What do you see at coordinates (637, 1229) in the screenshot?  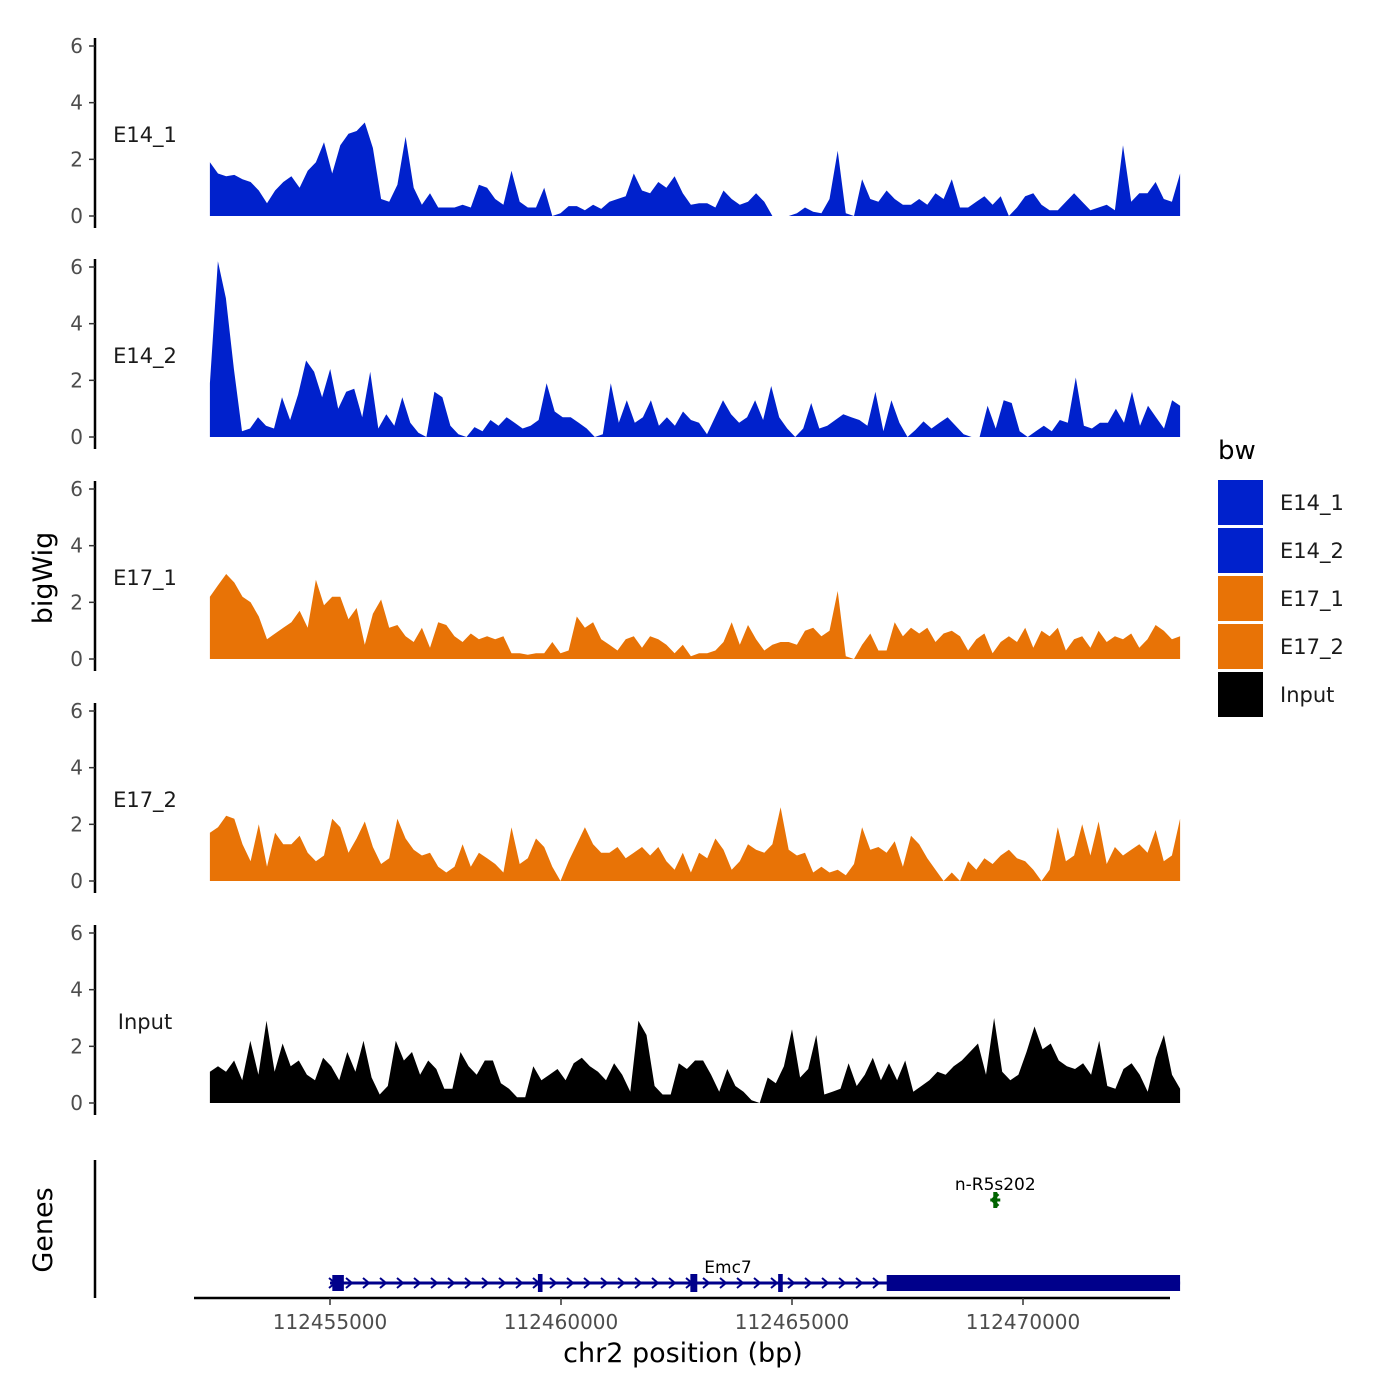 I see `gene-track: Emc7 n-R5s202` at bounding box center [637, 1229].